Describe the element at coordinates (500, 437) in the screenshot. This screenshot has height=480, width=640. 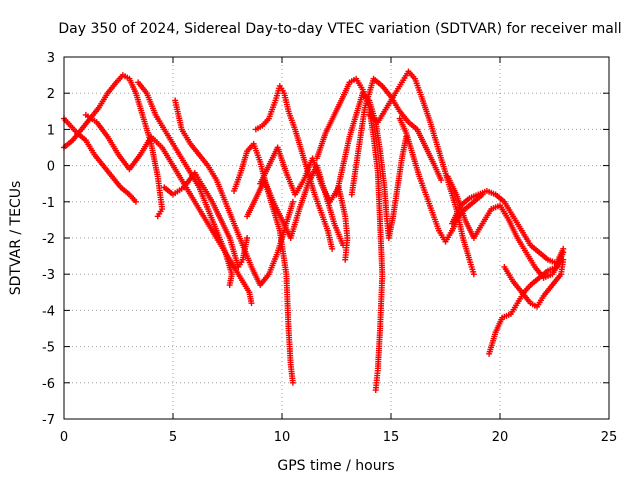
I see `x-tick-label: 20` at that location.